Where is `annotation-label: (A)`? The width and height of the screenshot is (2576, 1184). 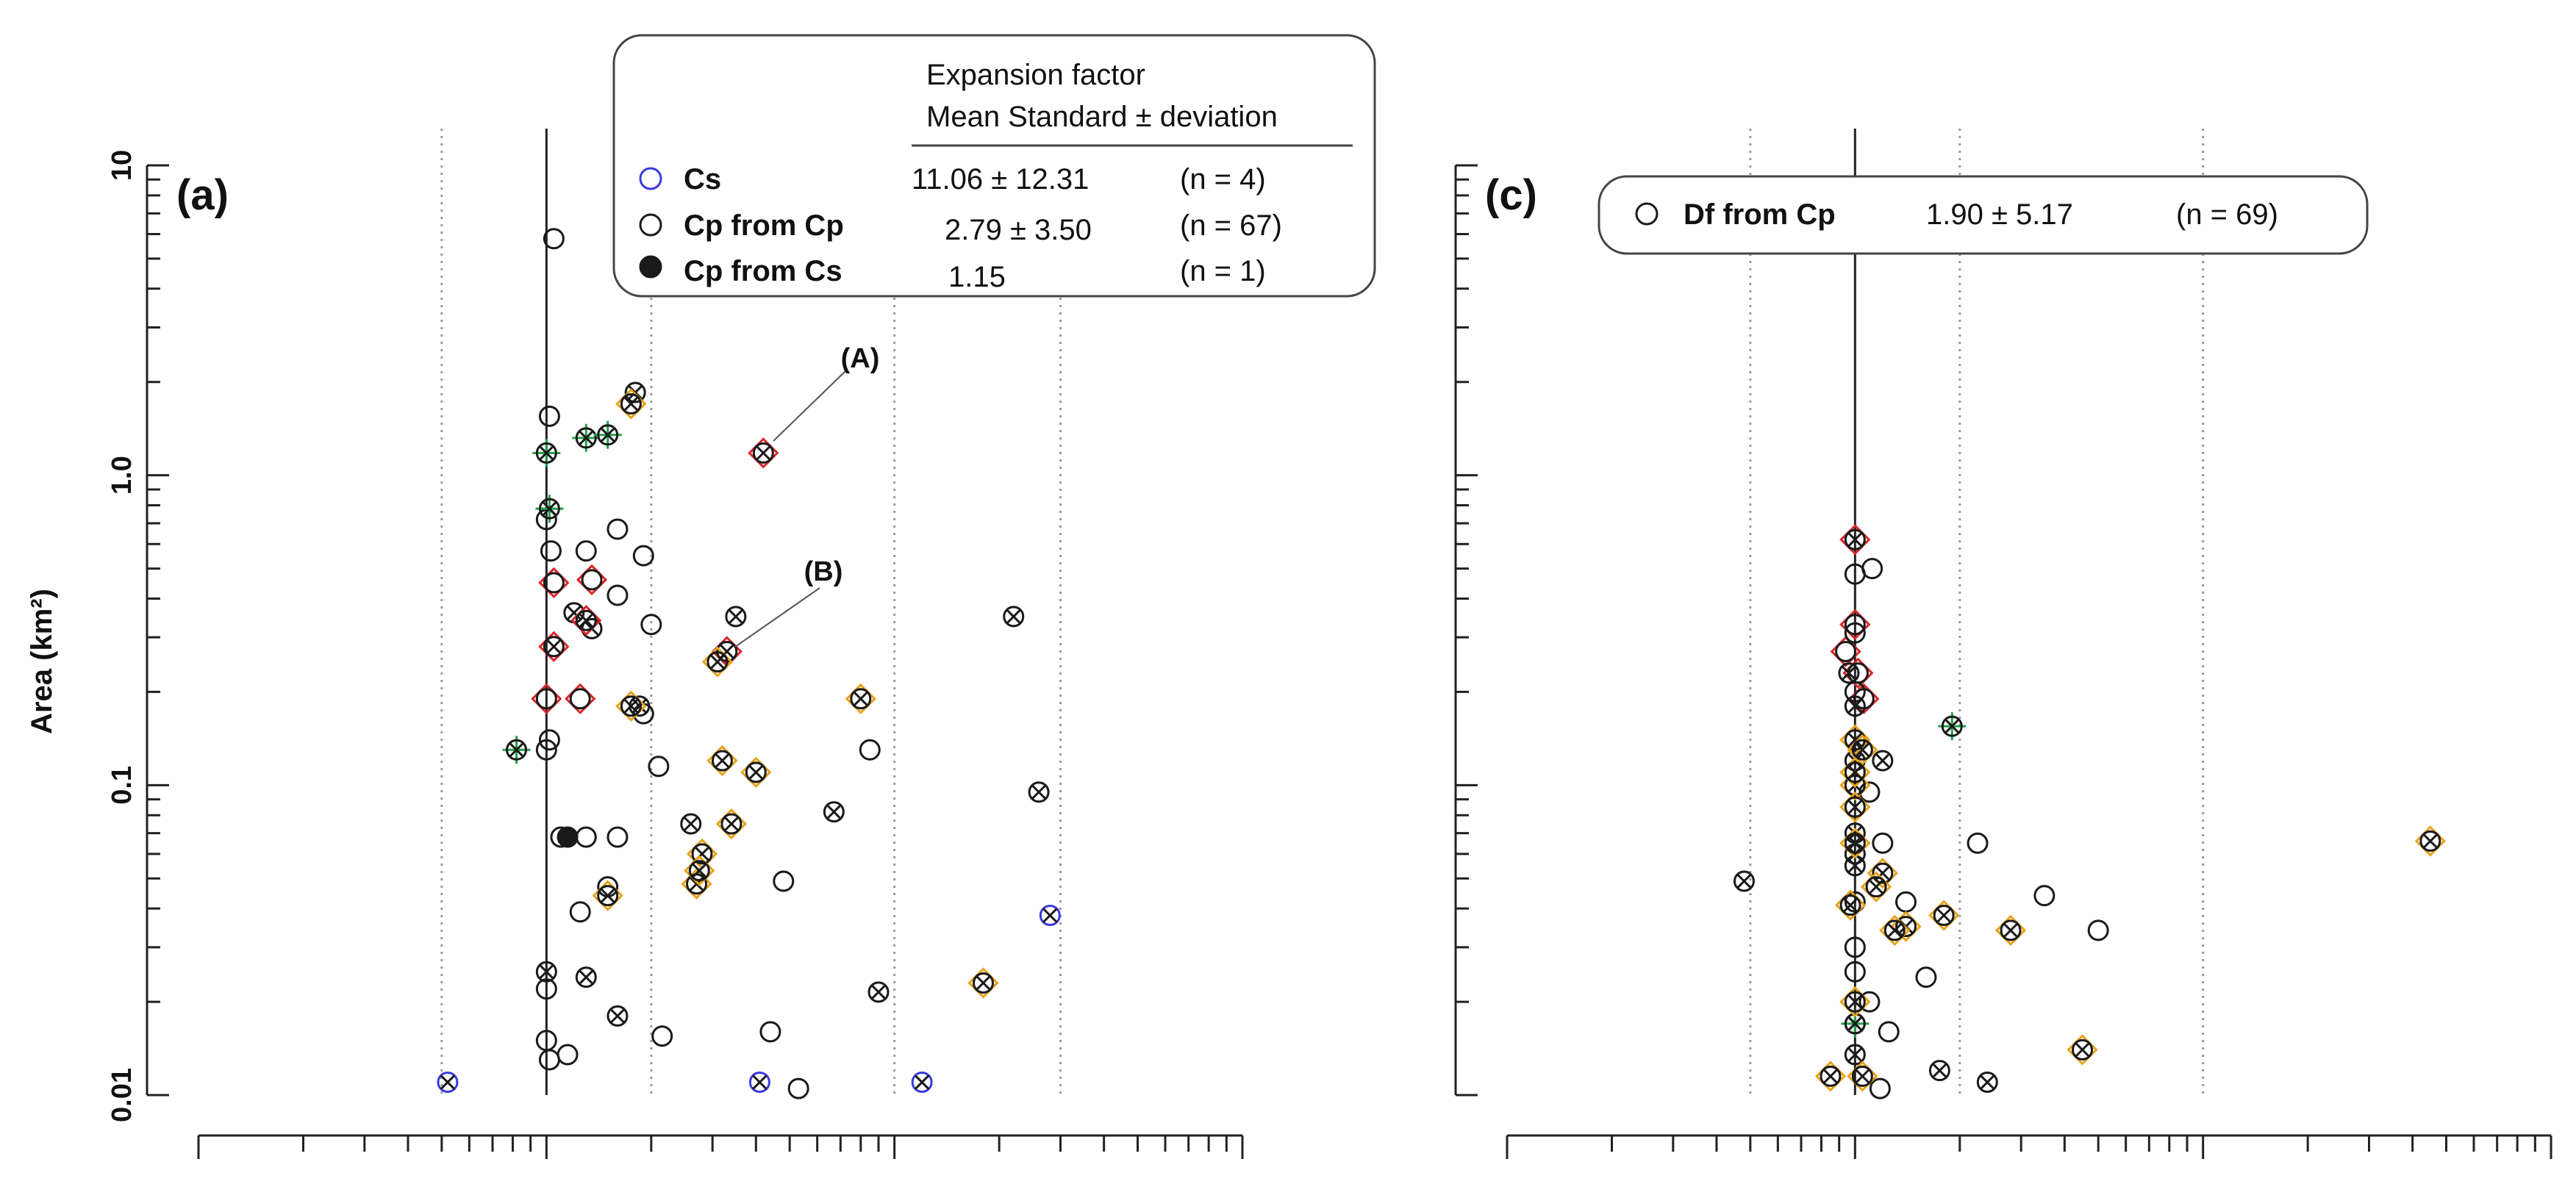
annotation-label: (A) is located at coordinates (860, 358).